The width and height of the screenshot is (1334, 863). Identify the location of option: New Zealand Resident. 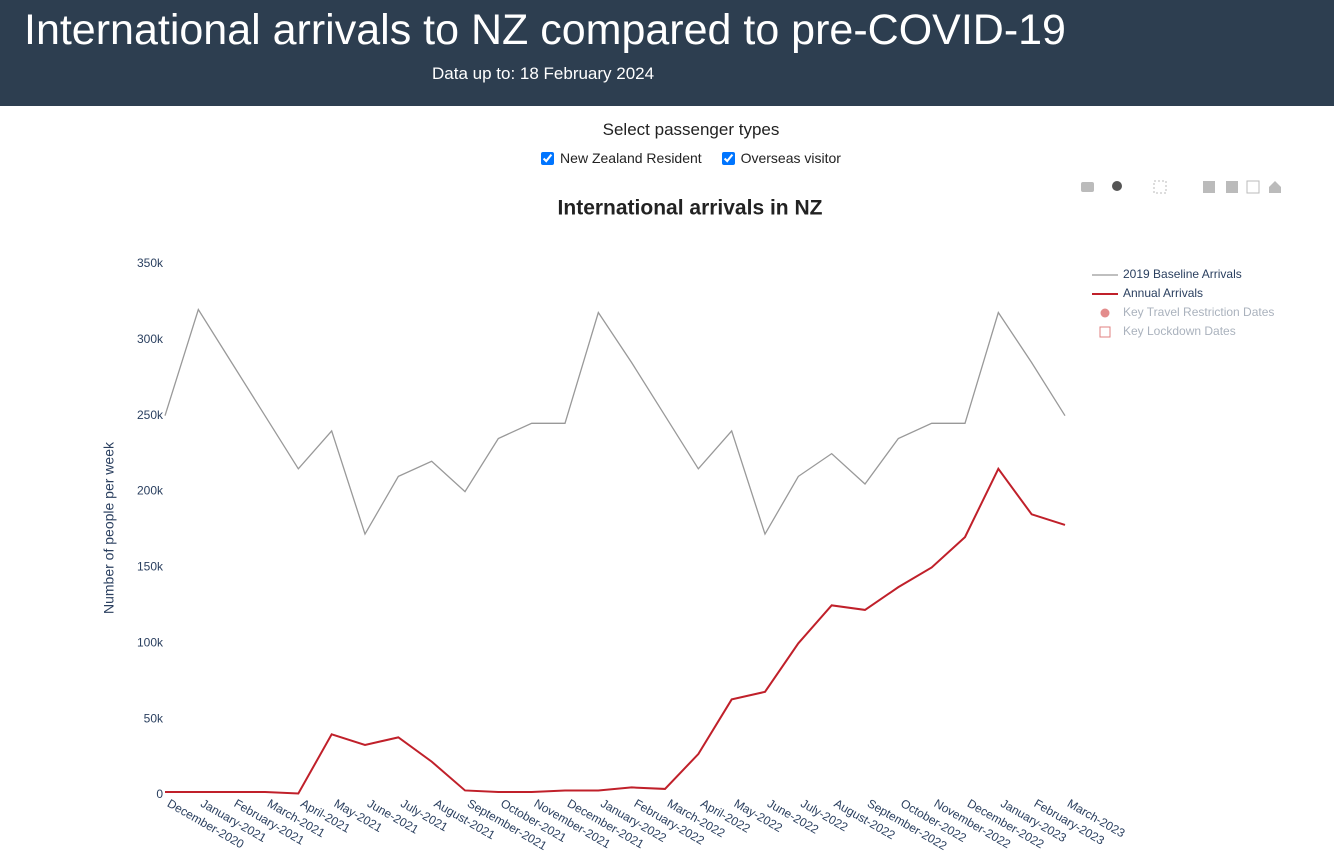
(621, 158).